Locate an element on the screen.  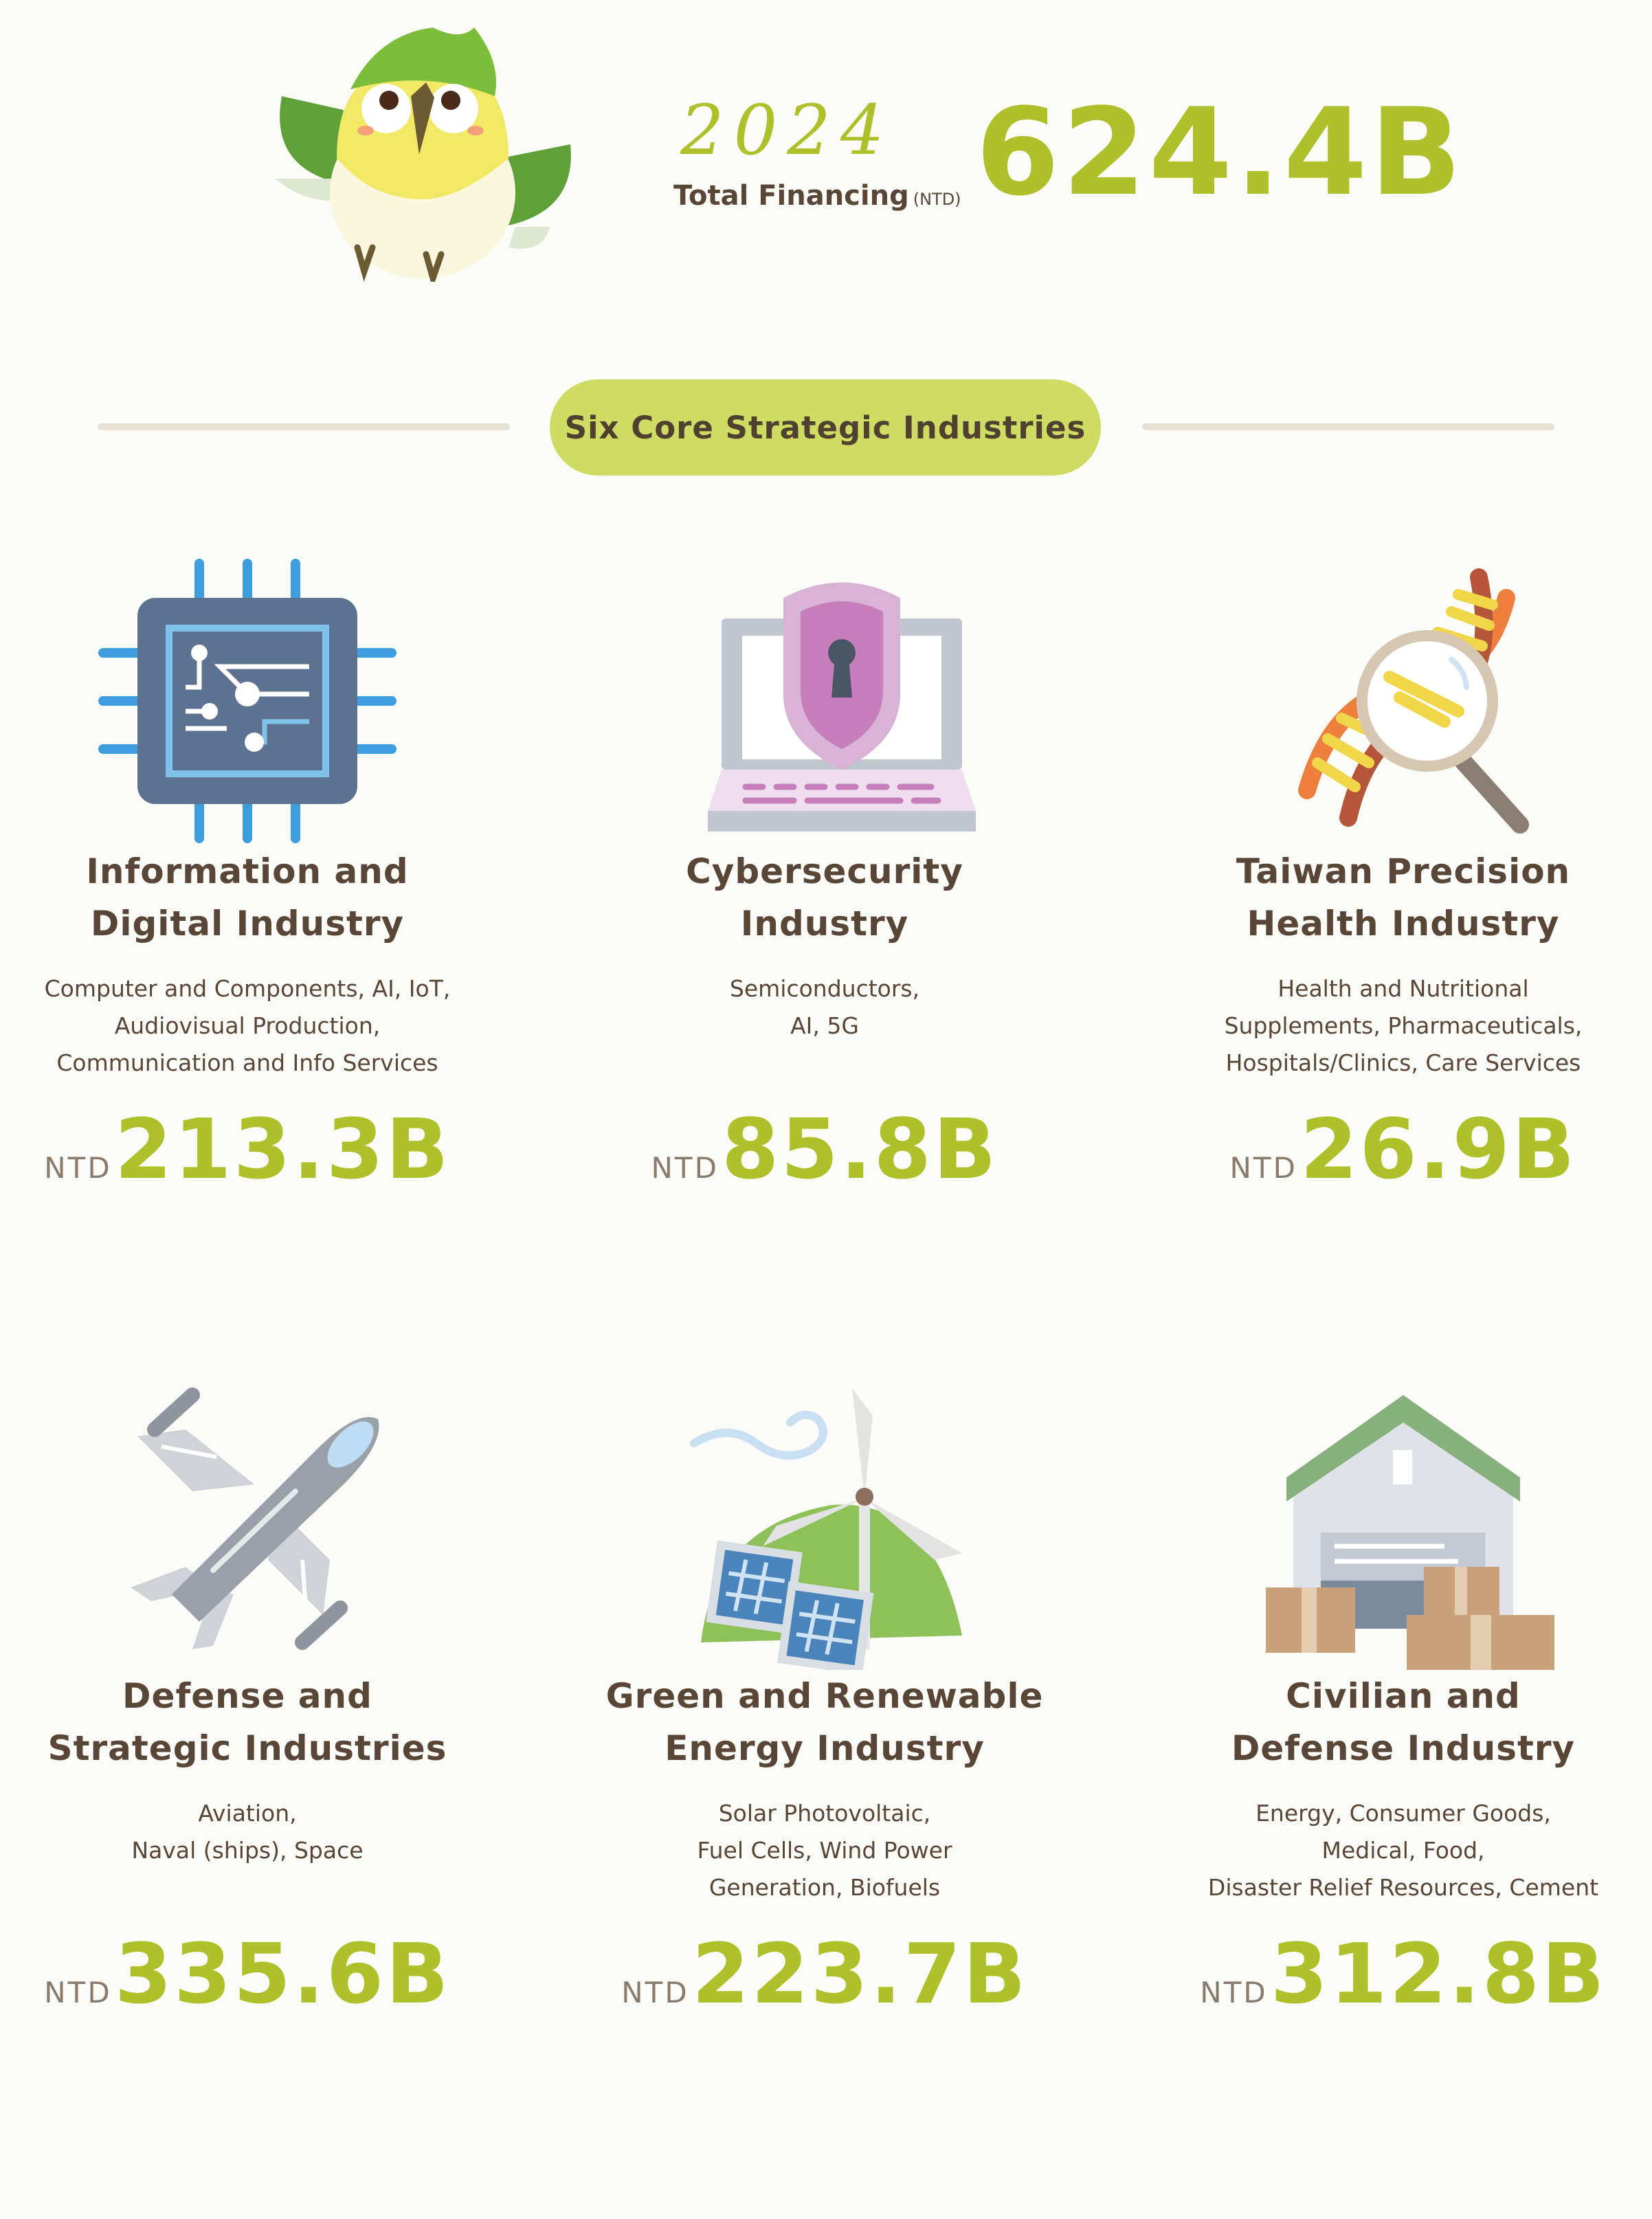
industry-title: Civilian and Defense Industry is located at coordinates (1397, 1722).